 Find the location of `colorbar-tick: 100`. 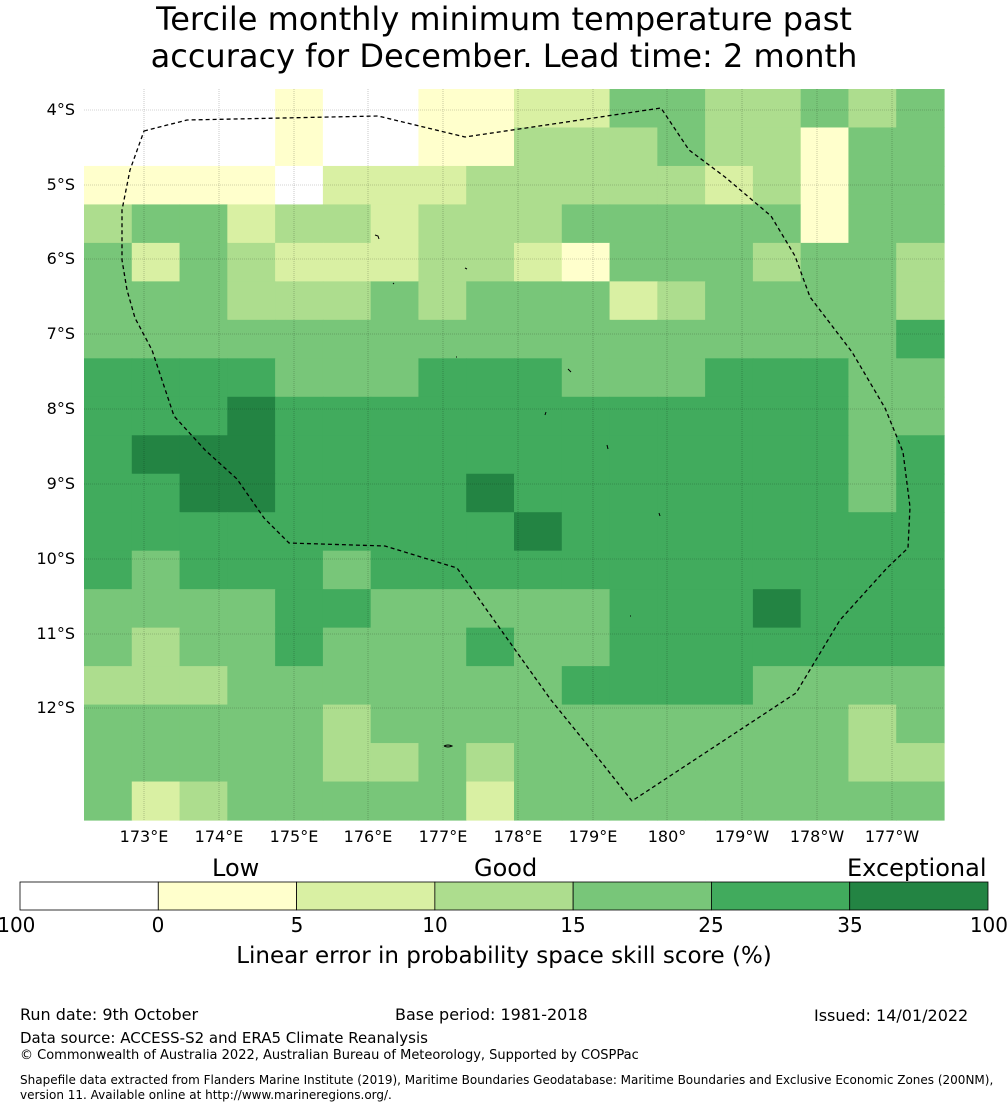

colorbar-tick: 100 is located at coordinates (988, 925).